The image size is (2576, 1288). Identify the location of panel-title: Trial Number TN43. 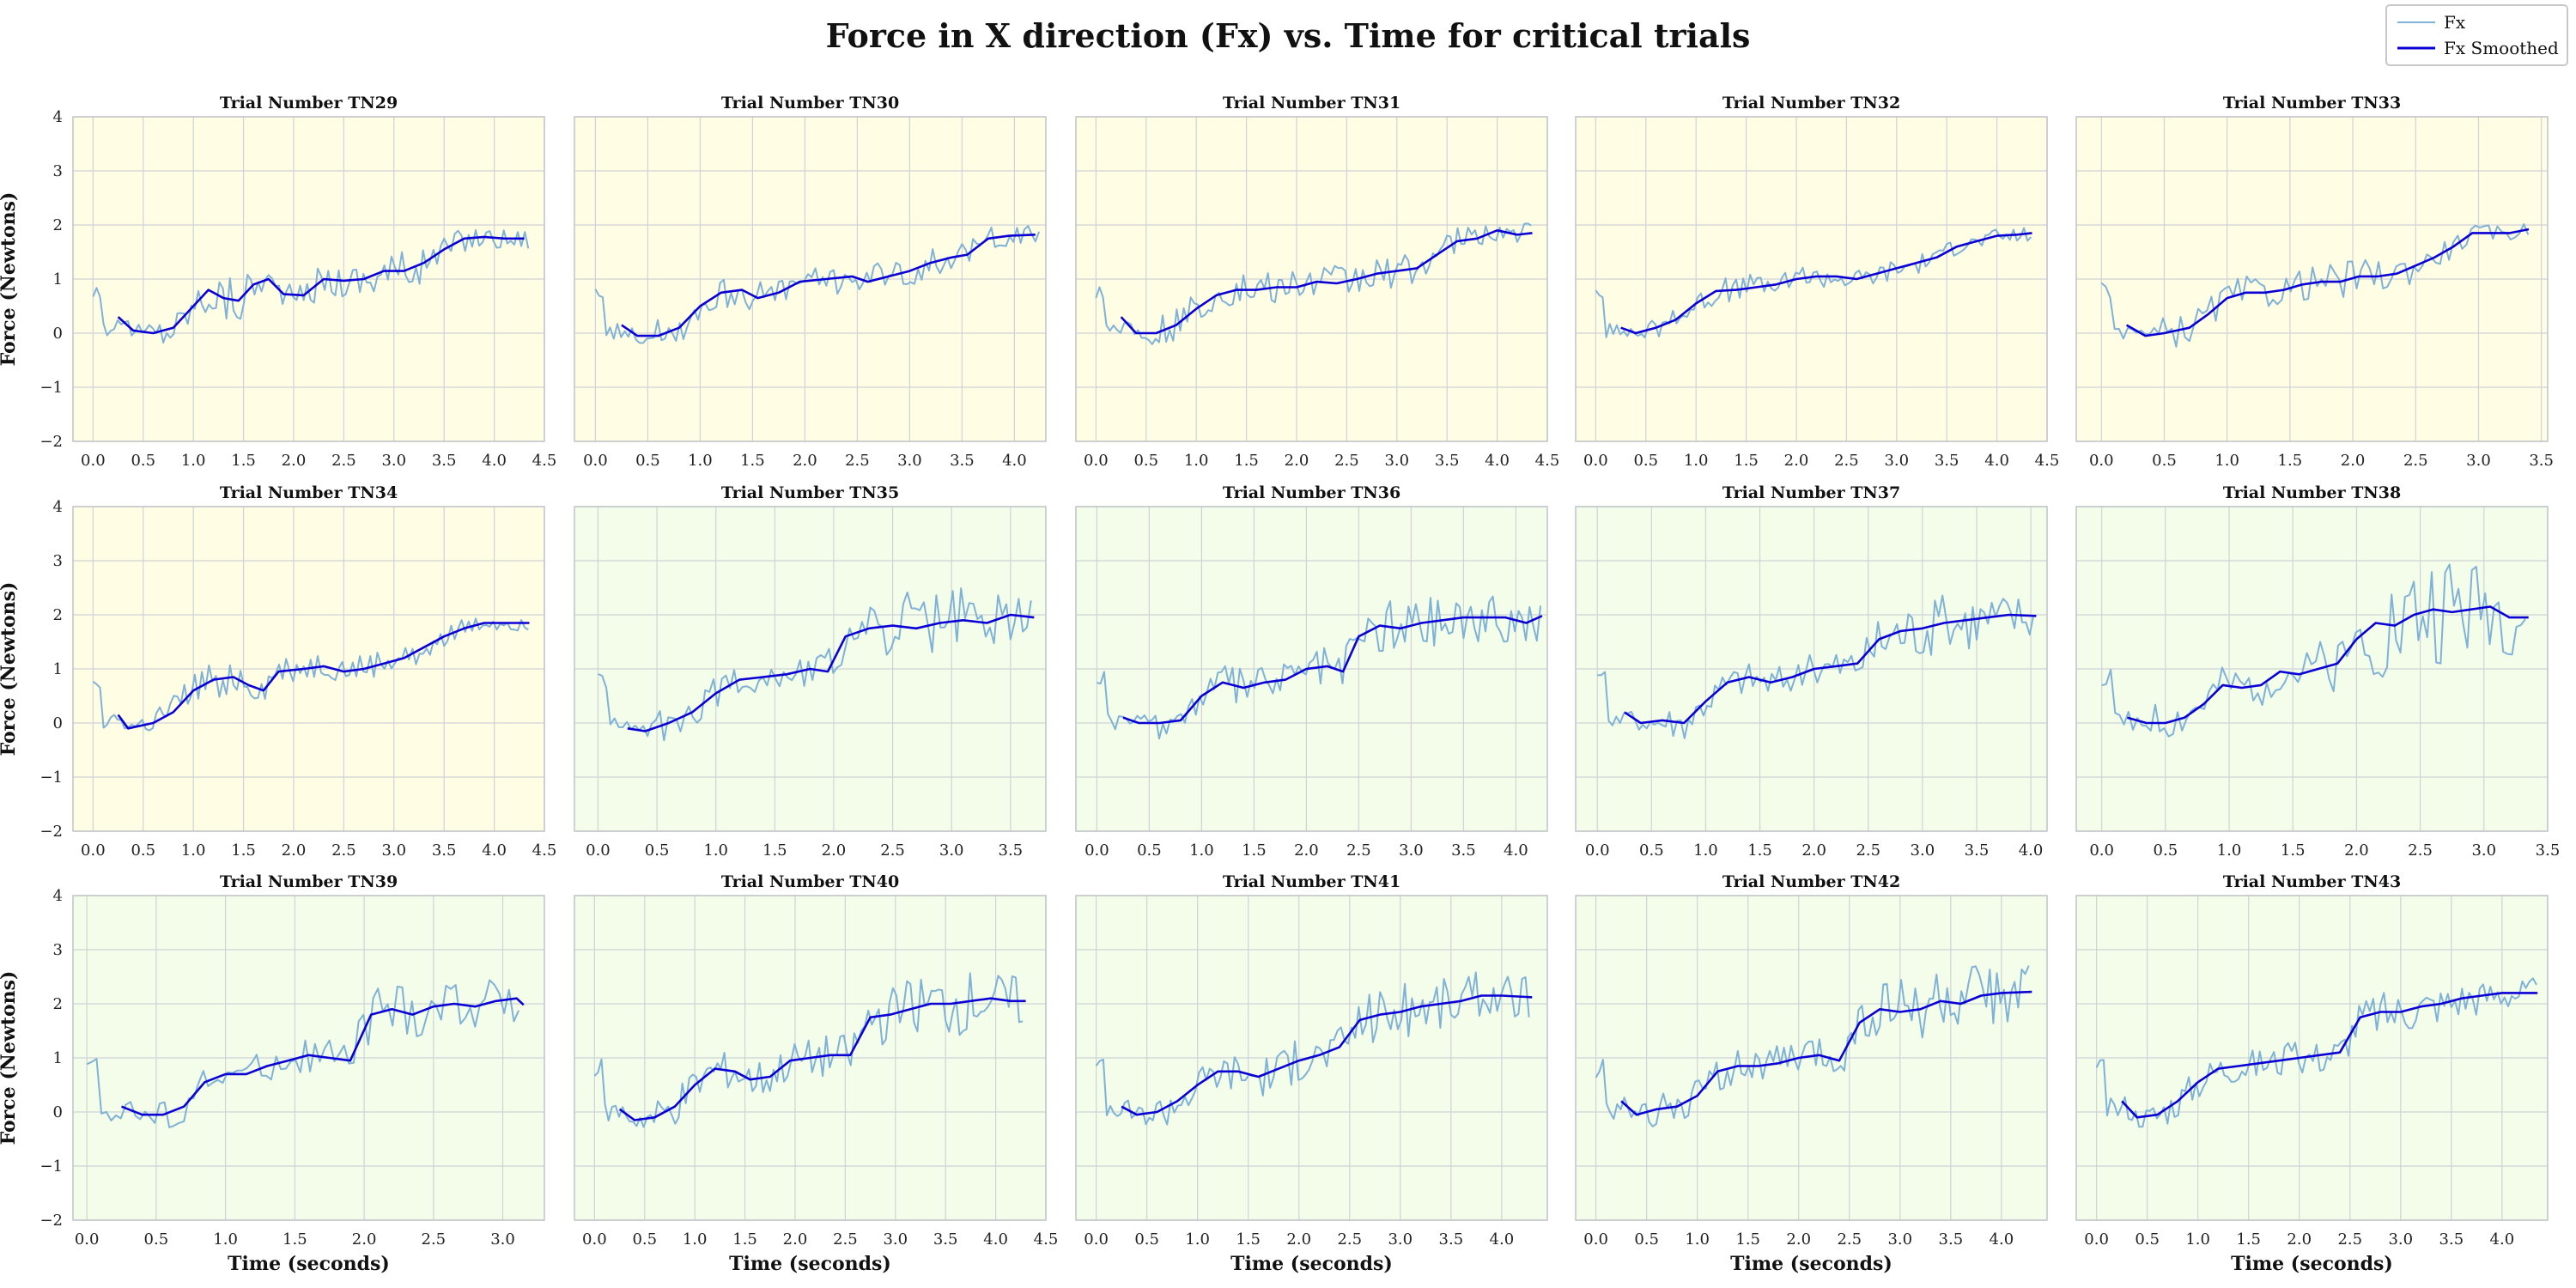
(2312, 881).